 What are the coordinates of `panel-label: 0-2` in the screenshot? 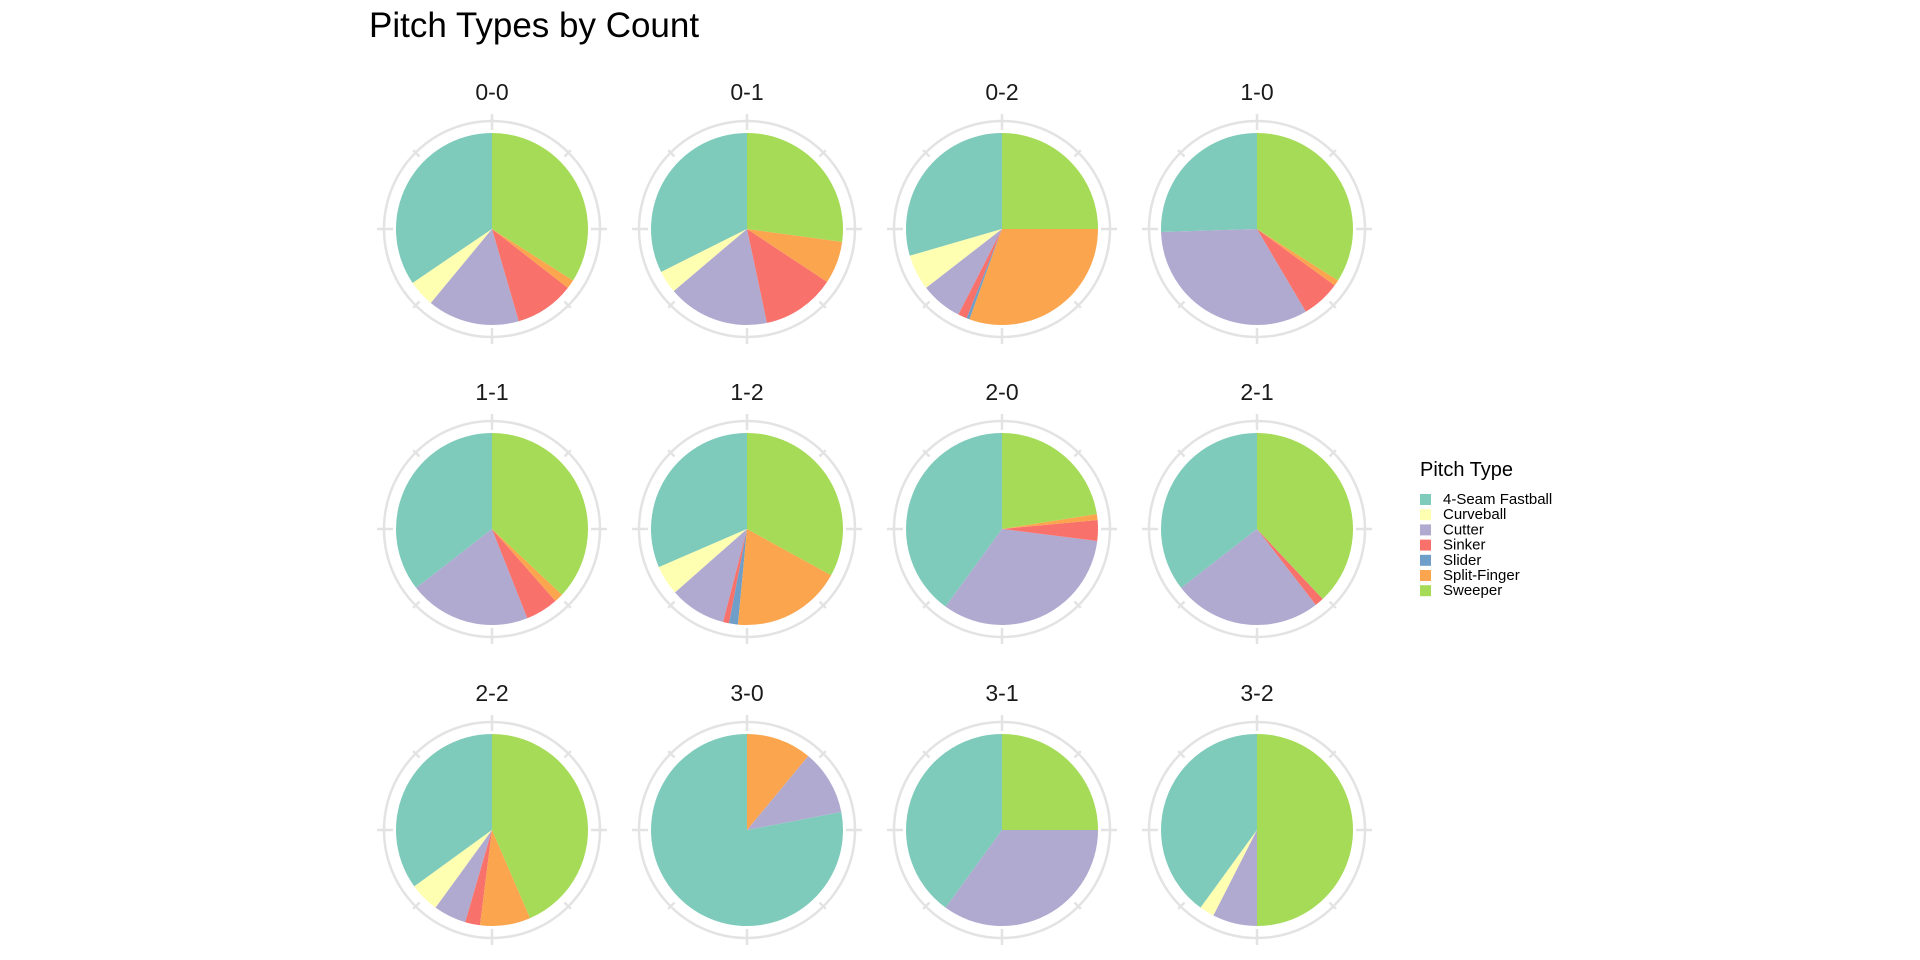 It's located at (1001, 92).